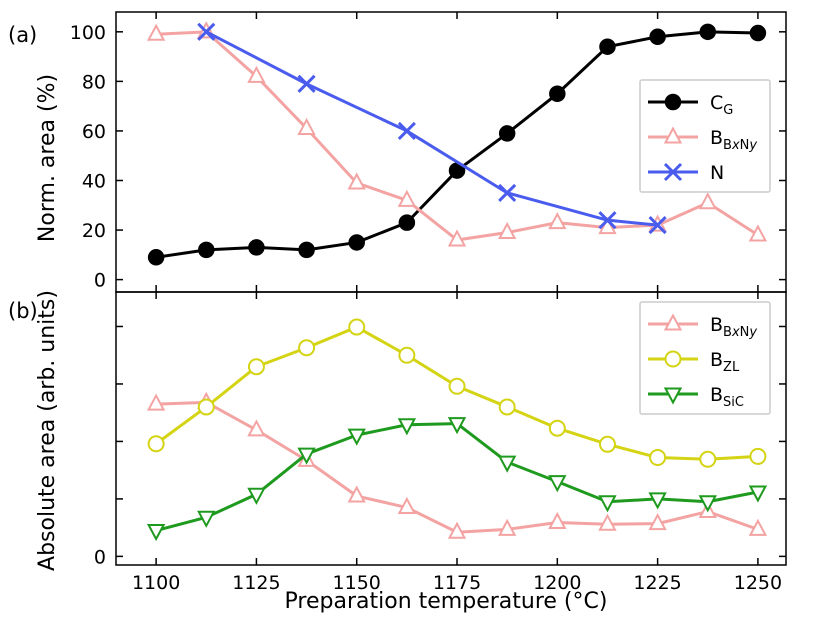 The image size is (829, 628). I want to click on legend-item-n: N, so click(686, 173).